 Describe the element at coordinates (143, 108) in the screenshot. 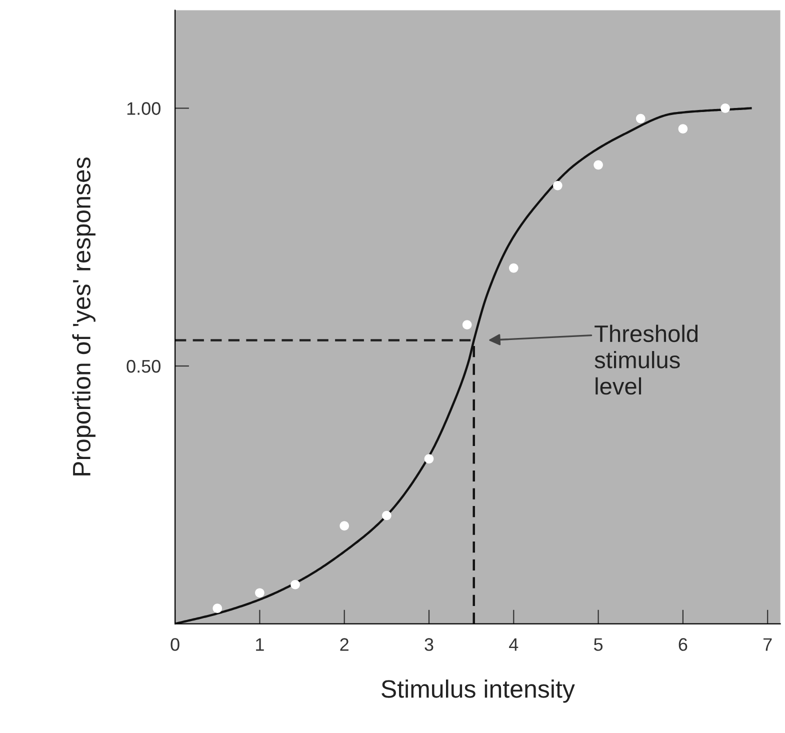

I see `y-tick-label: 1.00` at that location.